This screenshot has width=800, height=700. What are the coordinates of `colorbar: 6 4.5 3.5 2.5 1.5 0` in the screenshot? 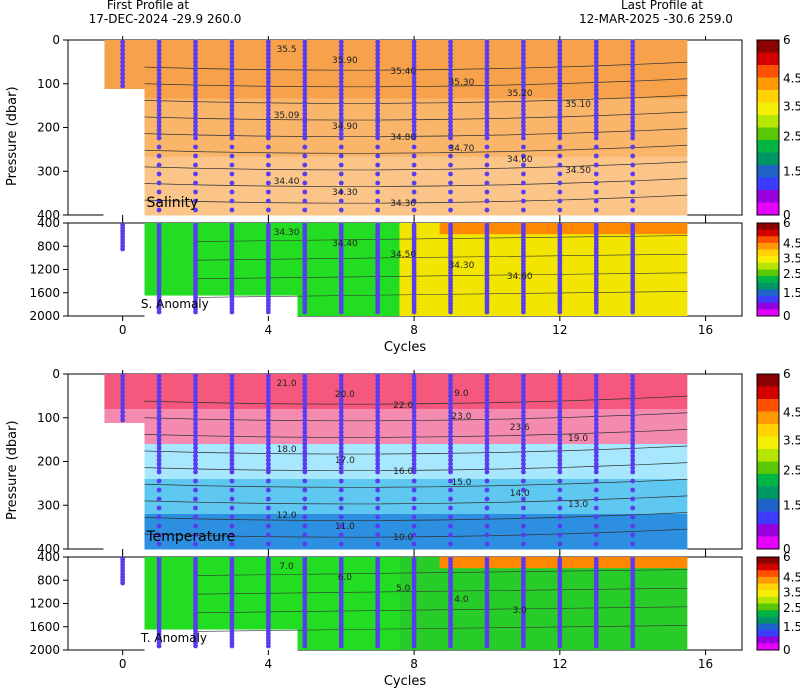 It's located at (778, 127).